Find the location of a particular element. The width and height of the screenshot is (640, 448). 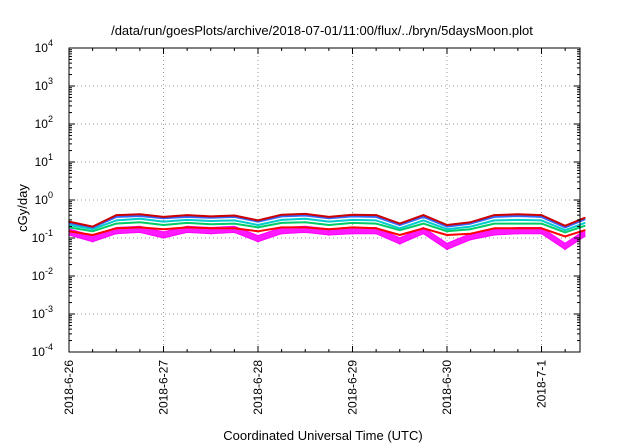

y-tick-label: 10⁻² is located at coordinates (42, 274).